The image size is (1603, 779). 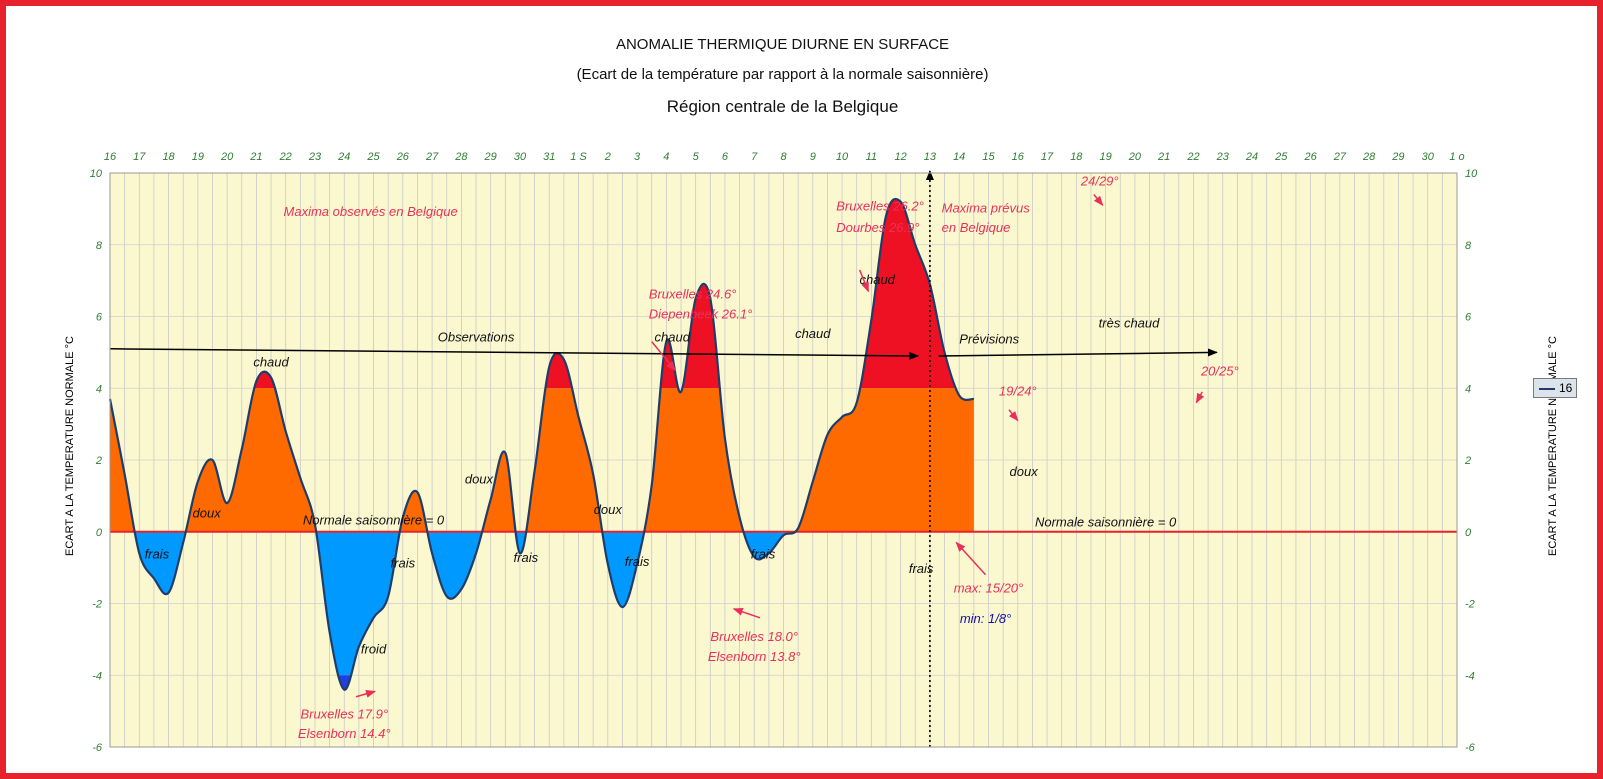 I want to click on x-tick-label: 5, so click(x=696, y=157).